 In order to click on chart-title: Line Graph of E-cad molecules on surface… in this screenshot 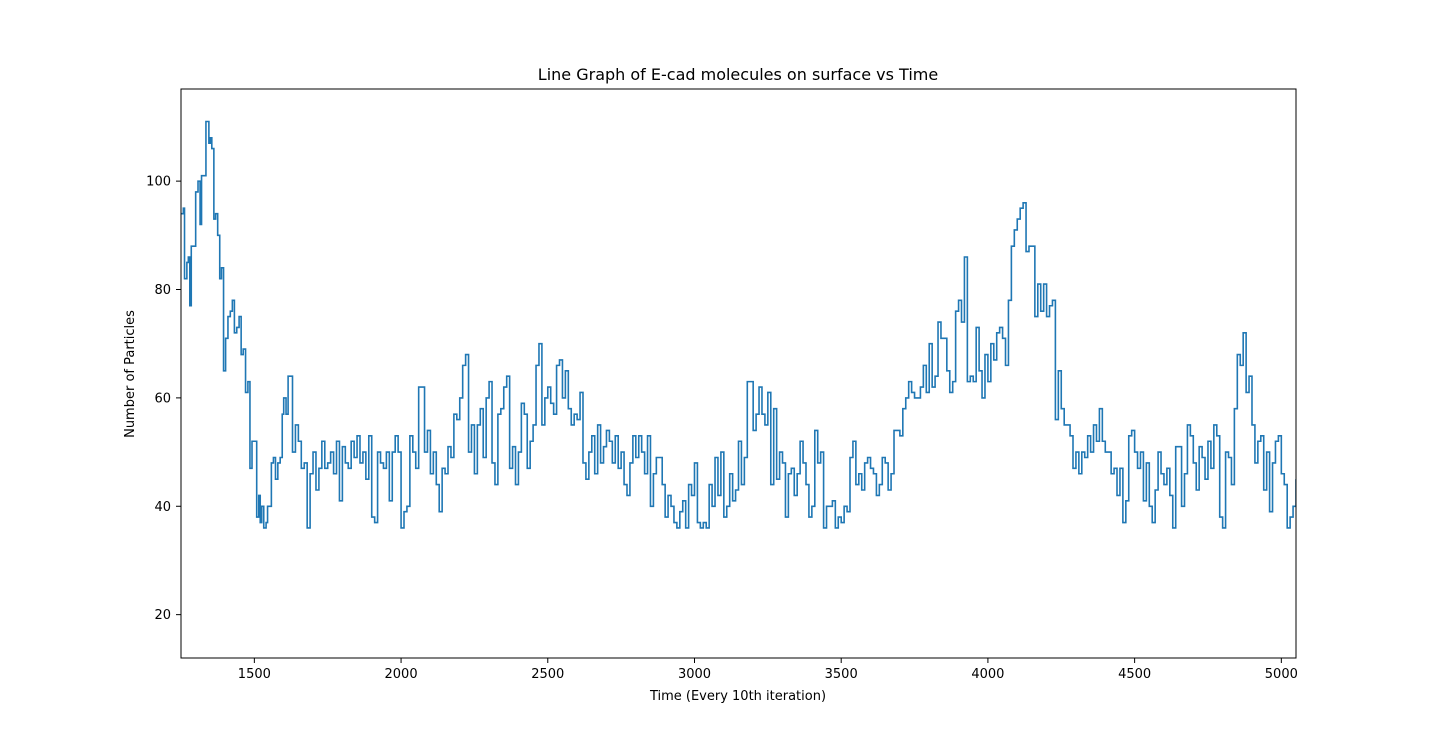, I will do `click(738, 74)`.